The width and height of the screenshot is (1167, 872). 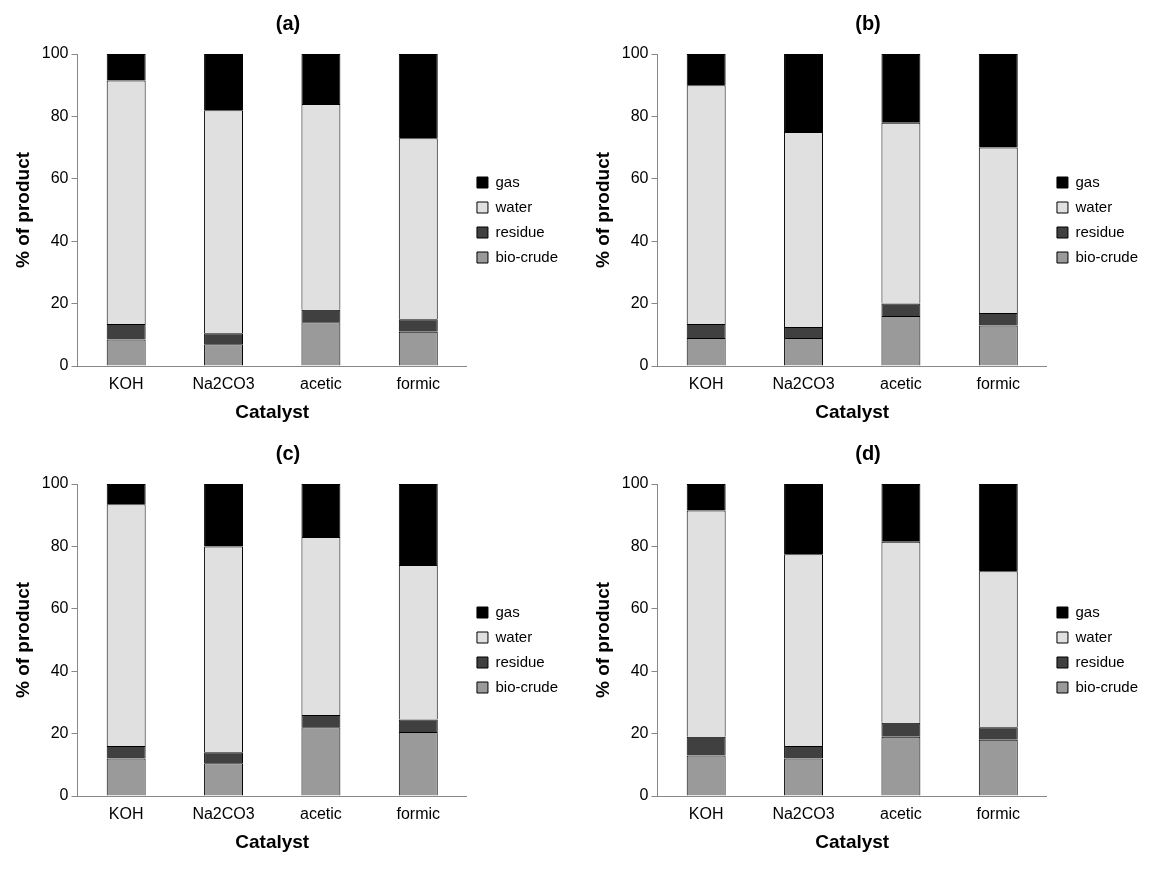 What do you see at coordinates (288, 22) in the screenshot?
I see `chart-title: (a)` at bounding box center [288, 22].